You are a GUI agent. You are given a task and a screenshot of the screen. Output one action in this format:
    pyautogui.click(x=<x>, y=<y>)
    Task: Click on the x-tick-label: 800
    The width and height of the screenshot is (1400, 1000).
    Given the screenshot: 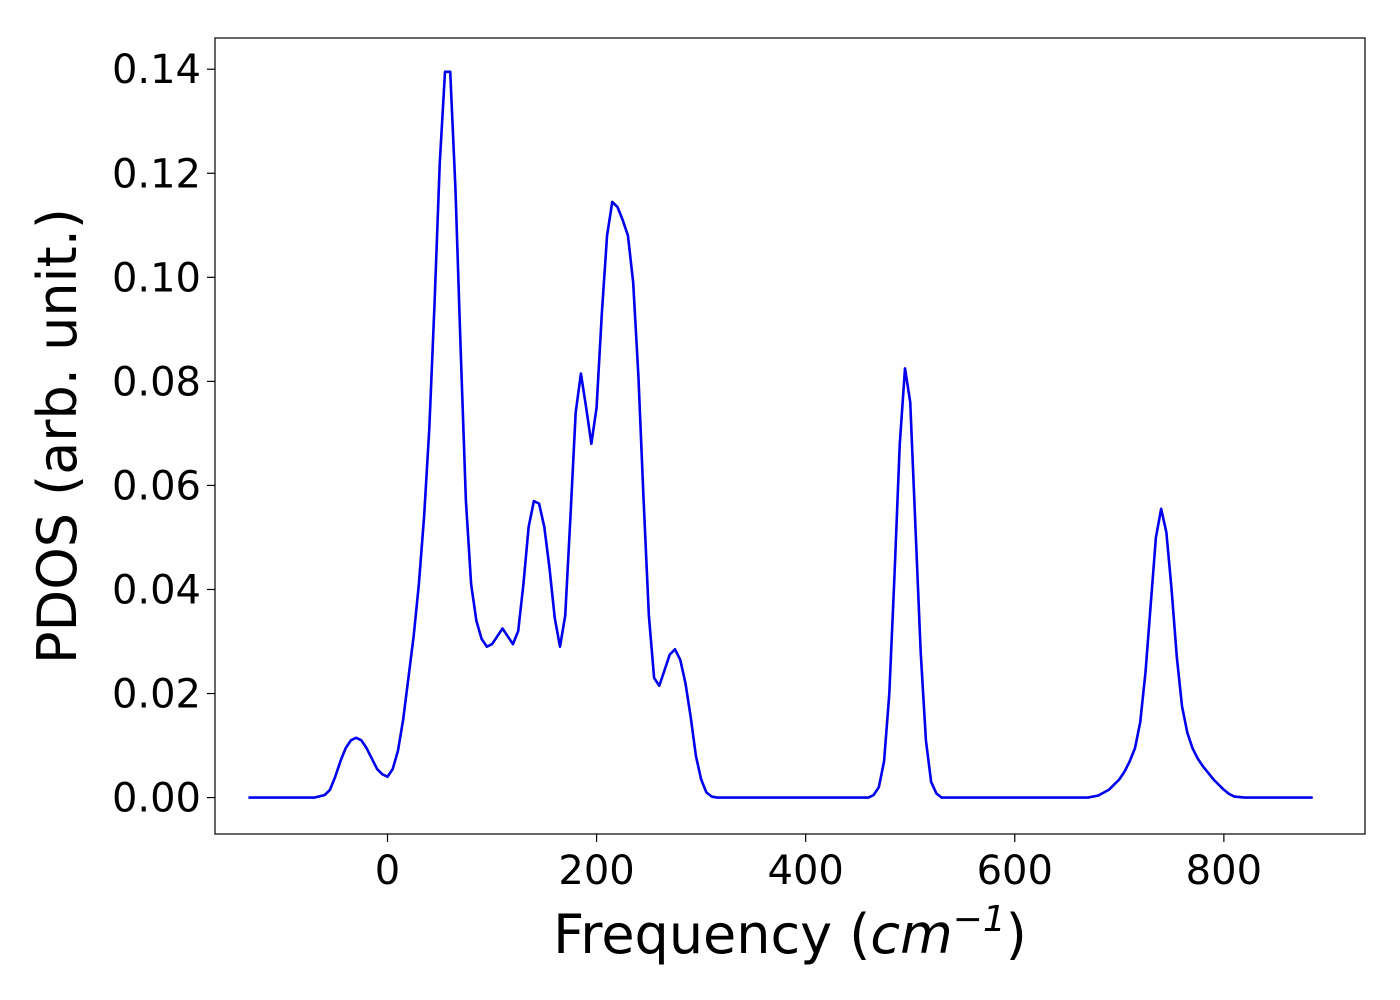 What is the action you would take?
    pyautogui.click(x=1224, y=871)
    